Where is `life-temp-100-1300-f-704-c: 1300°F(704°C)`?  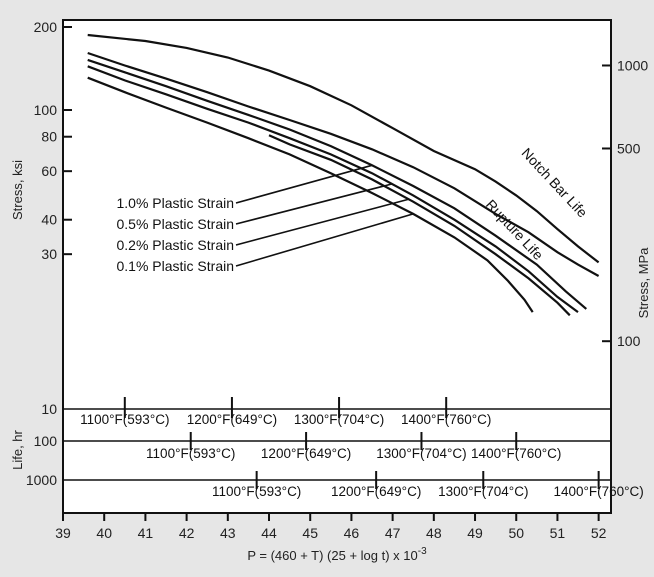
life-temp-100-1300-f-704-c: 1300°F(704°C) is located at coordinates (421, 453).